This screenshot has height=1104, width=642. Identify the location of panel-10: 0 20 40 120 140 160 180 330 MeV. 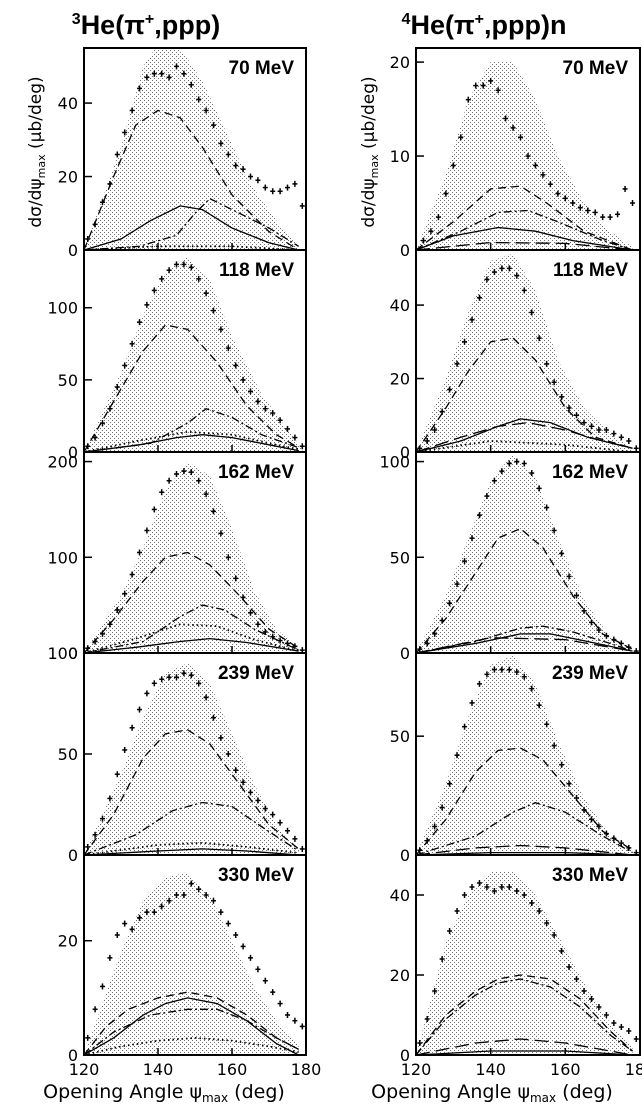
(516, 966).